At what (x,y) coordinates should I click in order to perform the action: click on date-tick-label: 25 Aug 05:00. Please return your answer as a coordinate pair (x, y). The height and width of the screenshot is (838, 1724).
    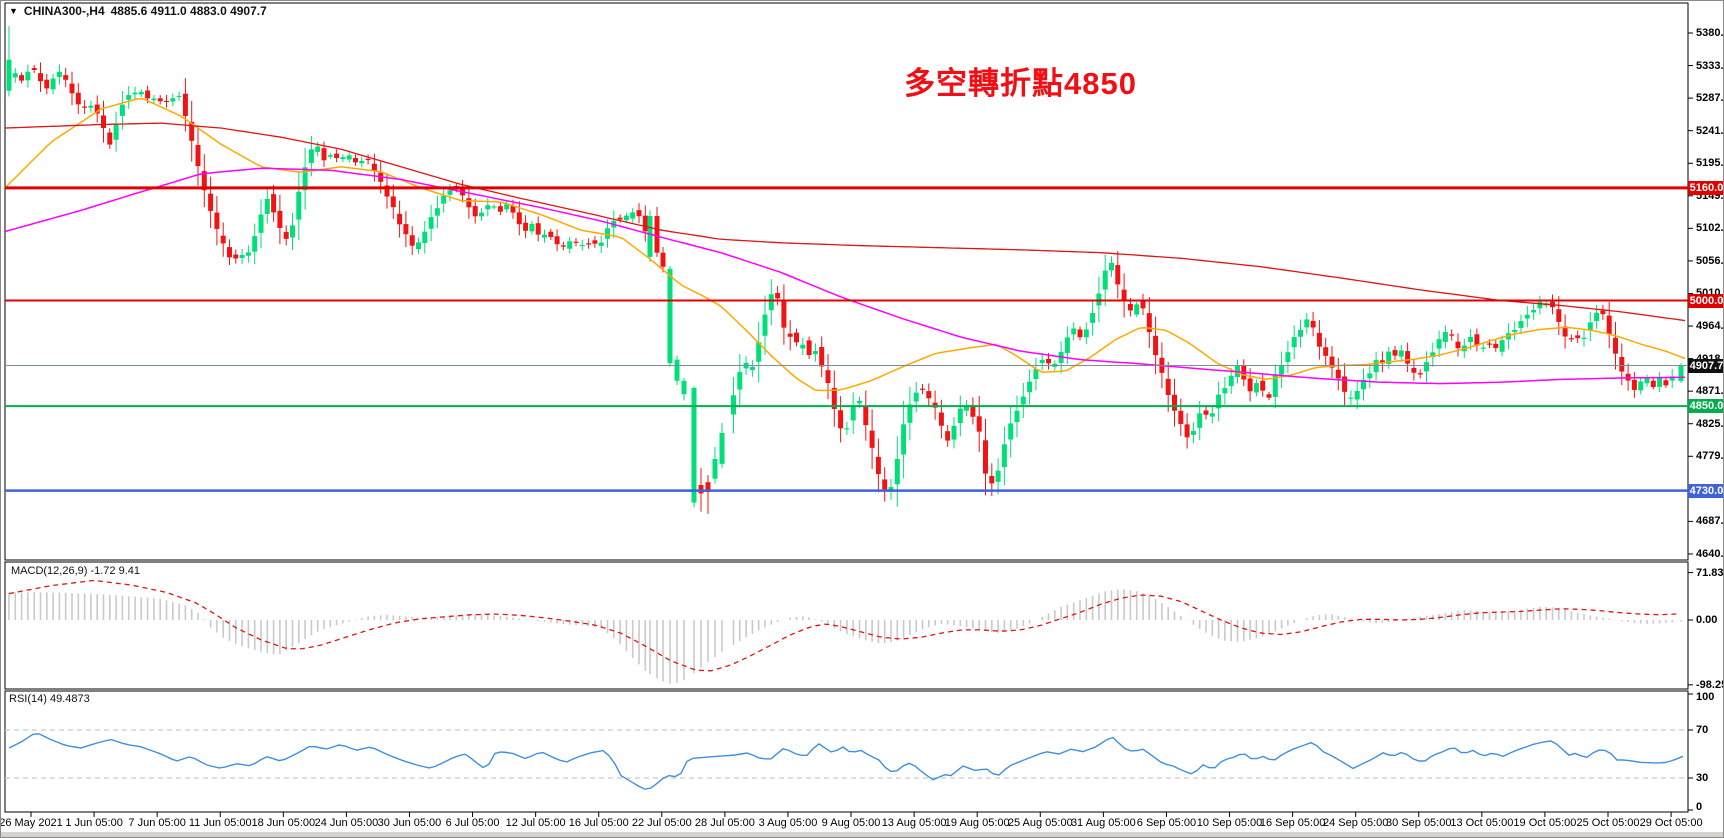
    Looking at the image, I should click on (1040, 823).